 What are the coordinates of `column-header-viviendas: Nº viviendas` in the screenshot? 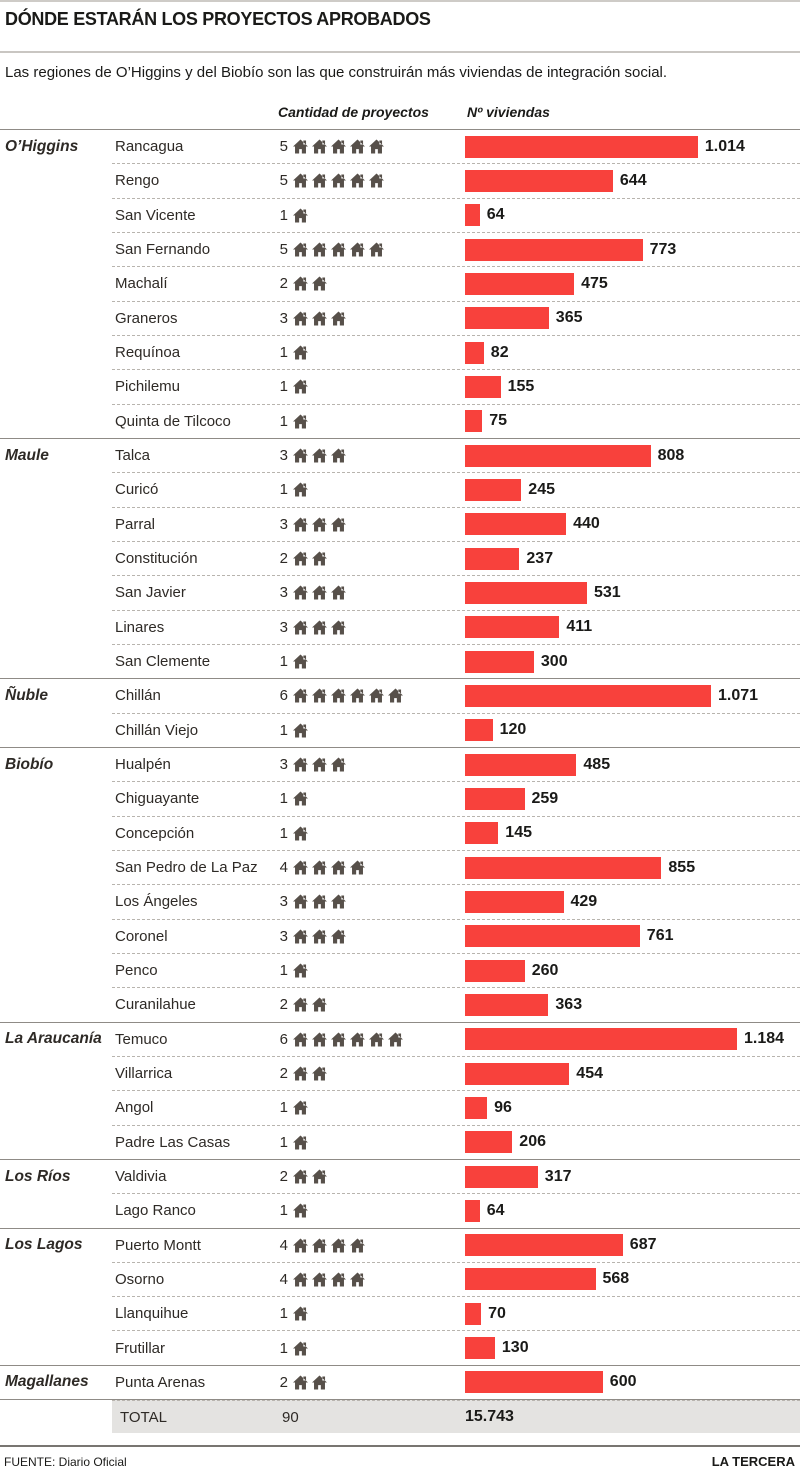 It's located at (508, 112).